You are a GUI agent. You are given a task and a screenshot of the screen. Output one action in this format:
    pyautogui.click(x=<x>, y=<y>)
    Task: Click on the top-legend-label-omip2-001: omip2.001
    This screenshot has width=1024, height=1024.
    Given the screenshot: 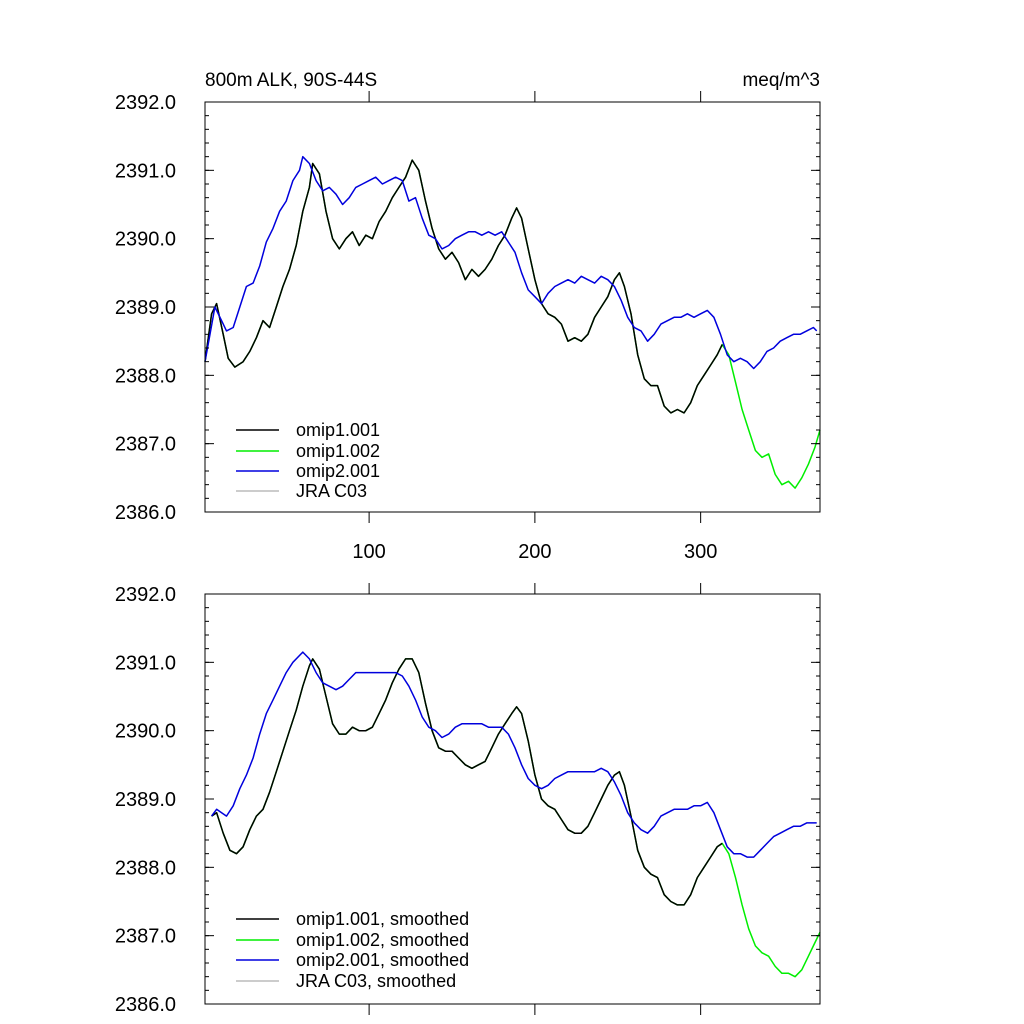 What is the action you would take?
    pyautogui.click(x=338, y=471)
    